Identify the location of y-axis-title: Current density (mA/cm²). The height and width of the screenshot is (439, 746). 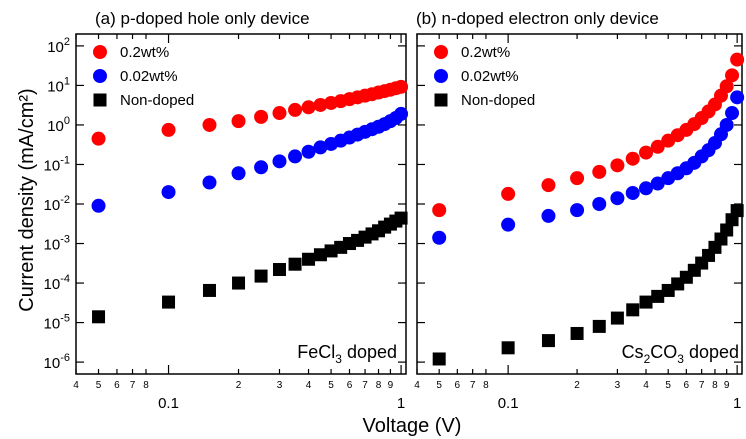
(27, 199).